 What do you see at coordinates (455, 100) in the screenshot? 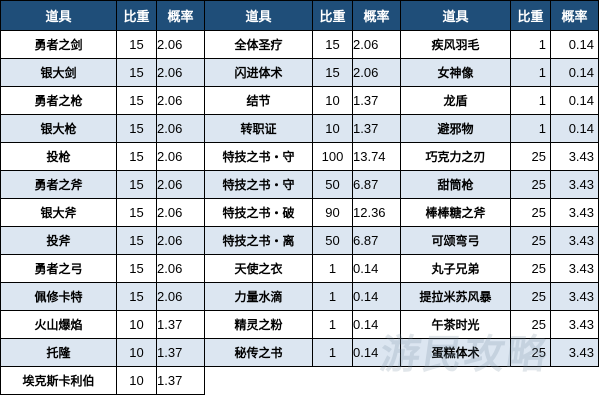
I see `item-name-cell: 龙盾` at bounding box center [455, 100].